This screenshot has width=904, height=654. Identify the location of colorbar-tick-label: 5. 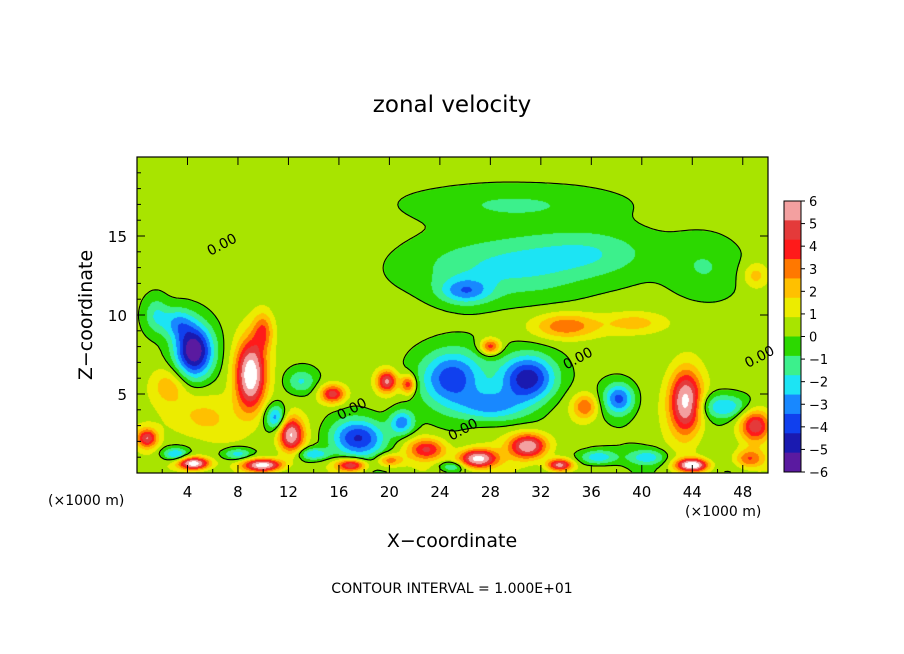
(813, 225).